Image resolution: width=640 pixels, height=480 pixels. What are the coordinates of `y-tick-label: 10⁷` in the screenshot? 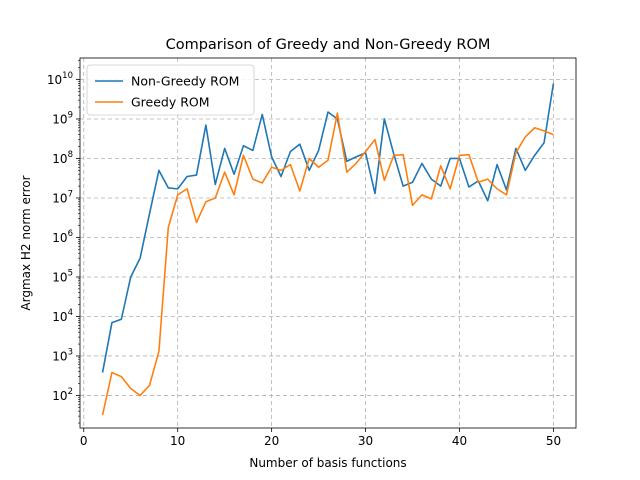 It's located at (62, 197).